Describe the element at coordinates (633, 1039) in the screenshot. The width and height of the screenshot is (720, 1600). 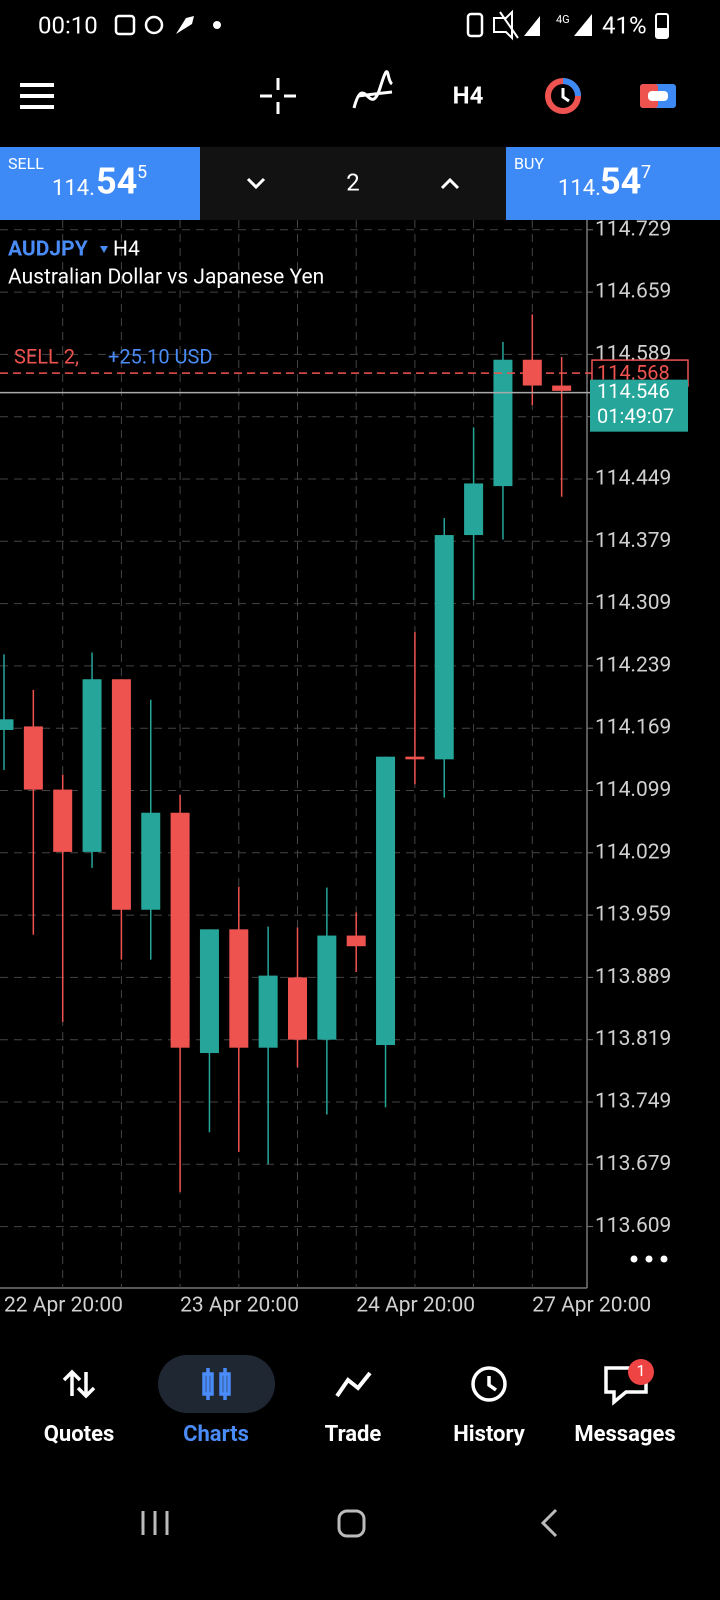
I see `y-tick-label: 113.819` at that location.